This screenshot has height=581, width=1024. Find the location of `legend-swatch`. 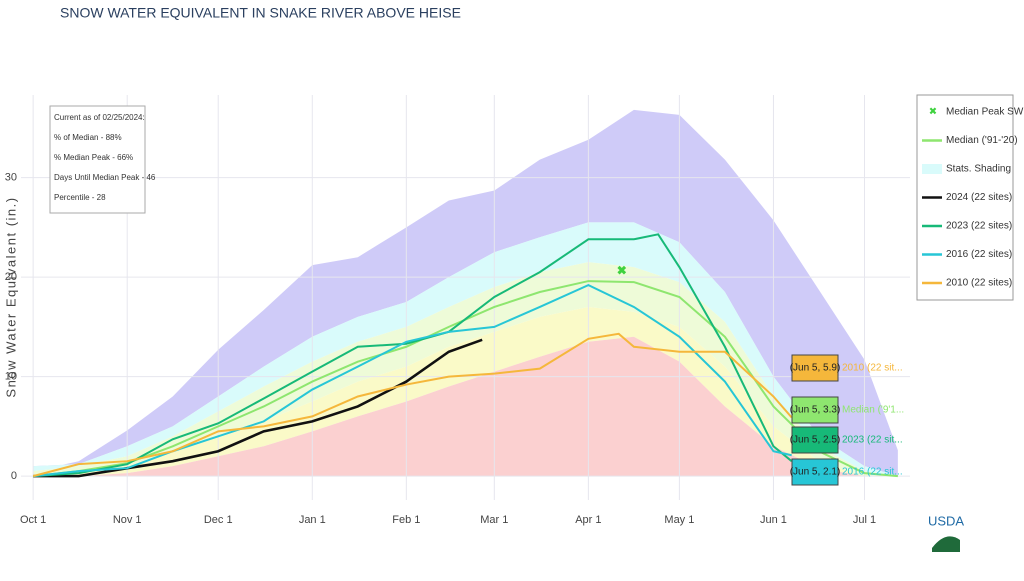

legend-swatch is located at coordinates (932, 169).